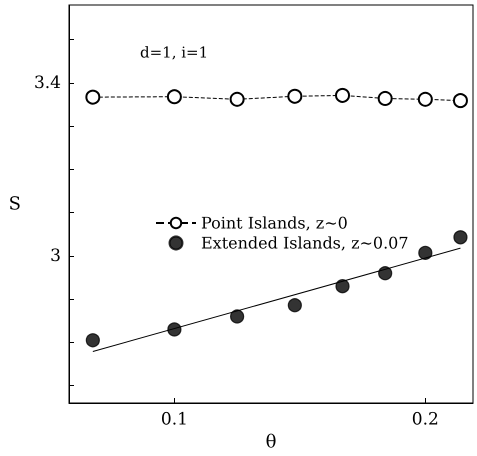 This screenshot has width=477, height=456. I want to click on y-tick-label: 3.4, so click(47, 82).